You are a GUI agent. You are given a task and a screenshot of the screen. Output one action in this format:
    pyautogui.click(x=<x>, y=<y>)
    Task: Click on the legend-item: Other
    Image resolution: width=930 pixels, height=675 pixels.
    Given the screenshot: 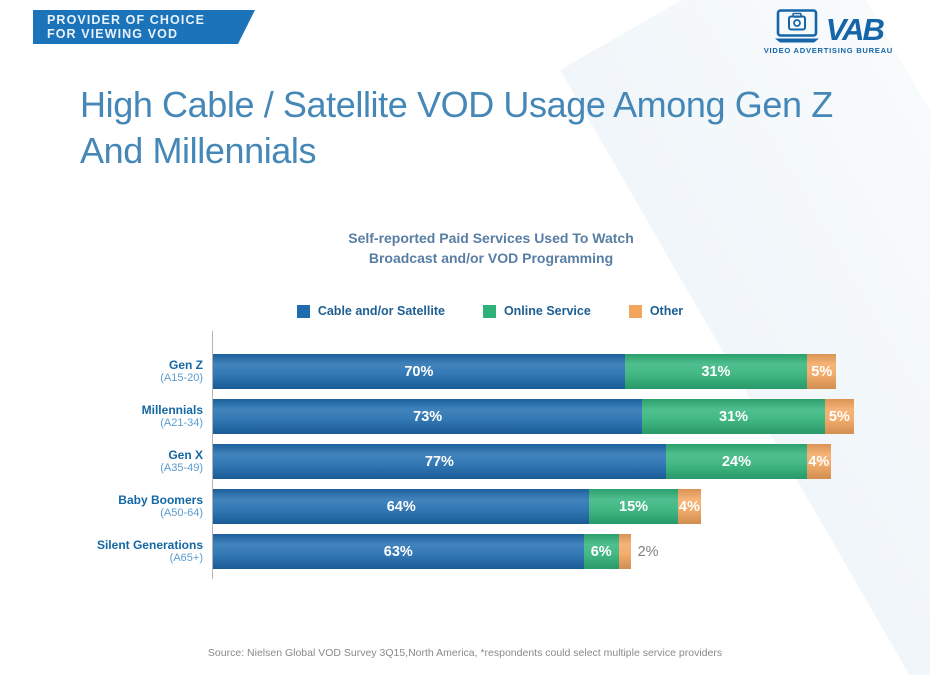 What is the action you would take?
    pyautogui.click(x=656, y=311)
    